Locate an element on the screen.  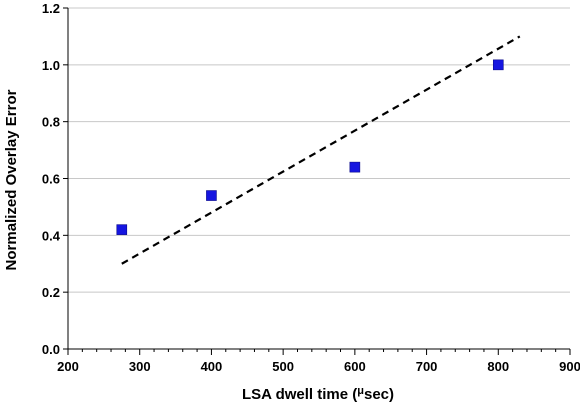
y-tick-label: 0.8 is located at coordinates (51, 122).